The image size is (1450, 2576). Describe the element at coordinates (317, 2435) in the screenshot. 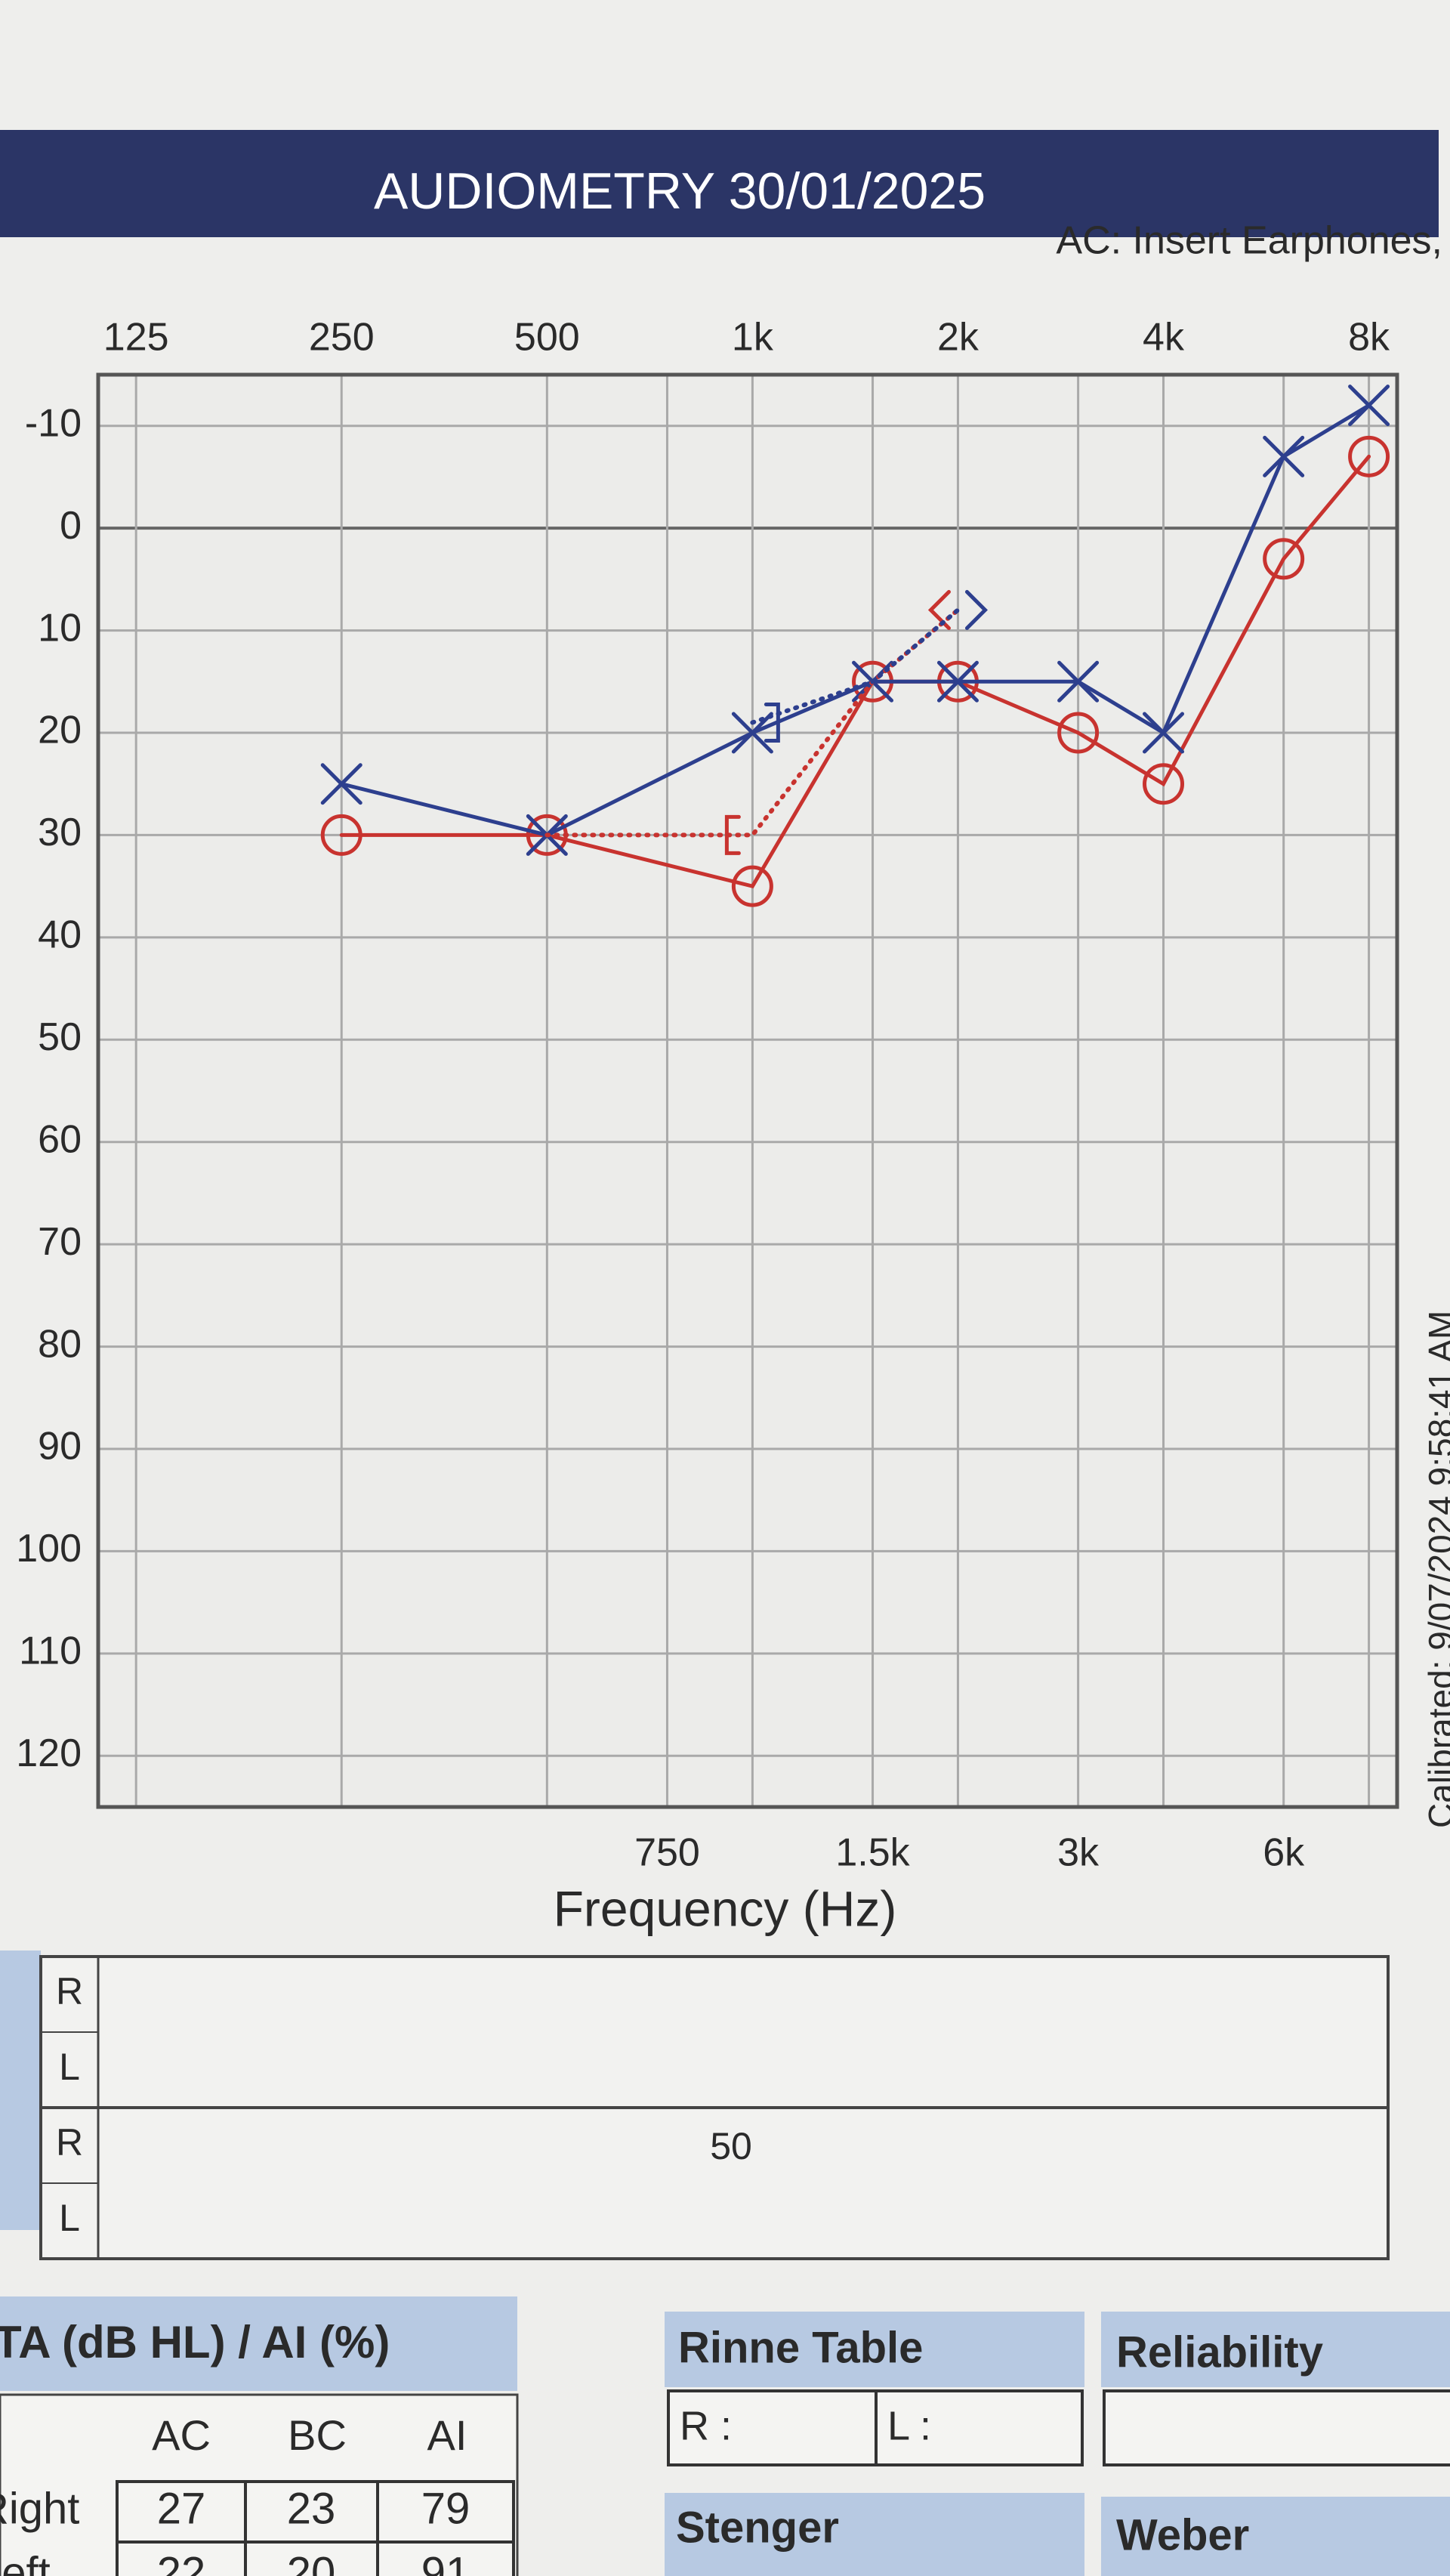

I see `pta-column: BC` at that location.